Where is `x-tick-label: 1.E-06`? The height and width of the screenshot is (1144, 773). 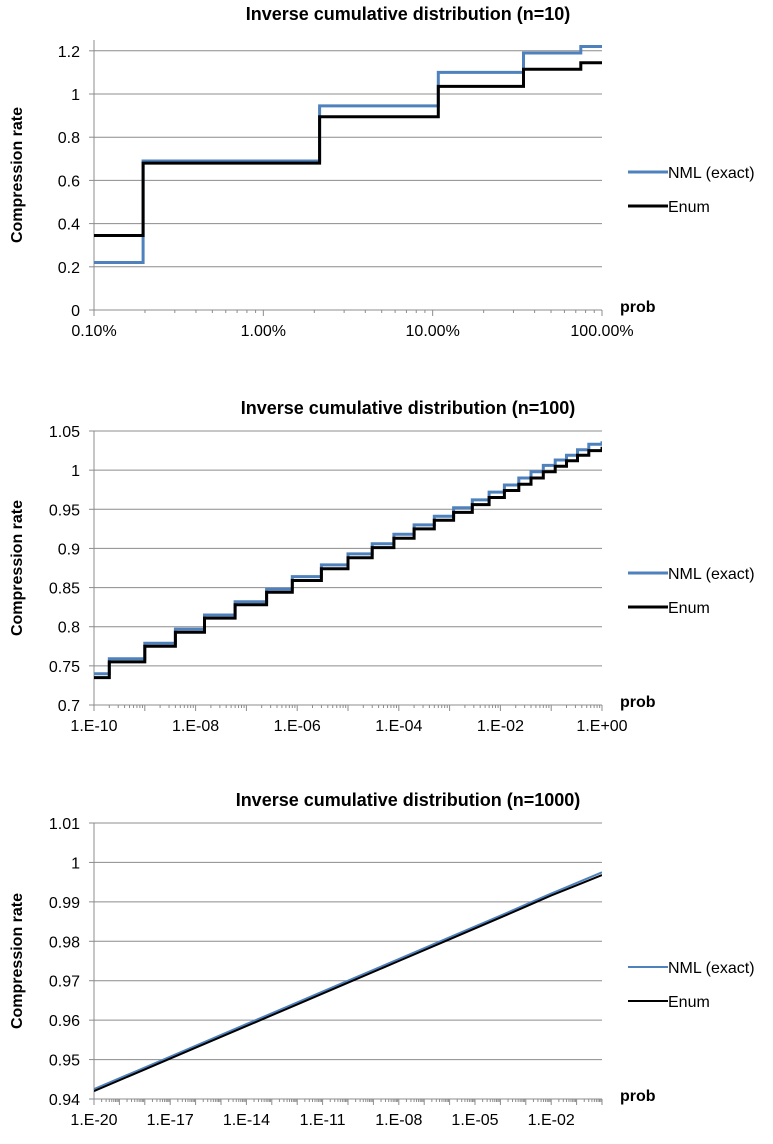
x-tick-label: 1.E-06 is located at coordinates (297, 726).